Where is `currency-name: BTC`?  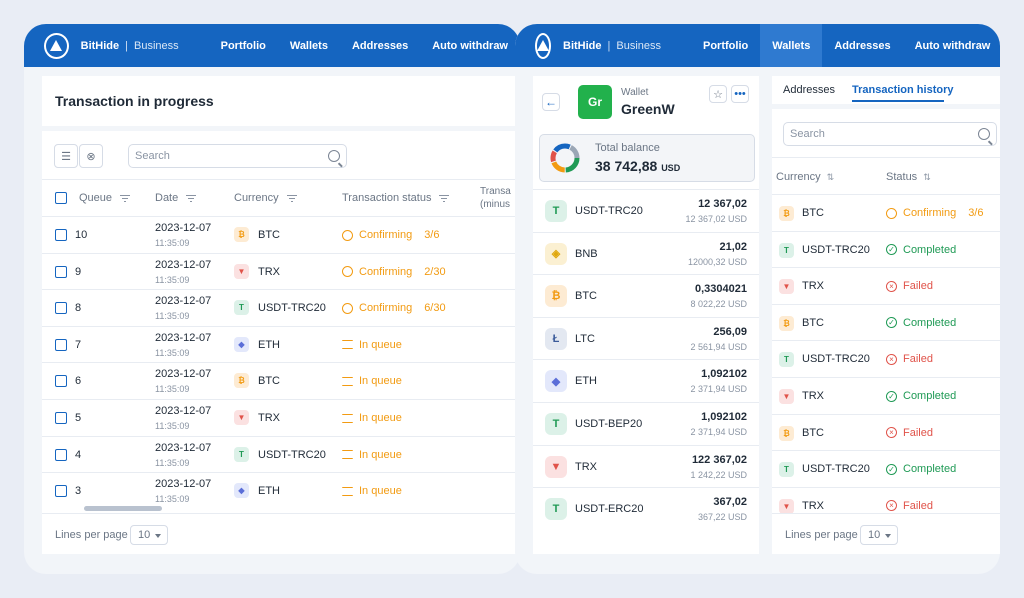 currency-name: BTC is located at coordinates (586, 296).